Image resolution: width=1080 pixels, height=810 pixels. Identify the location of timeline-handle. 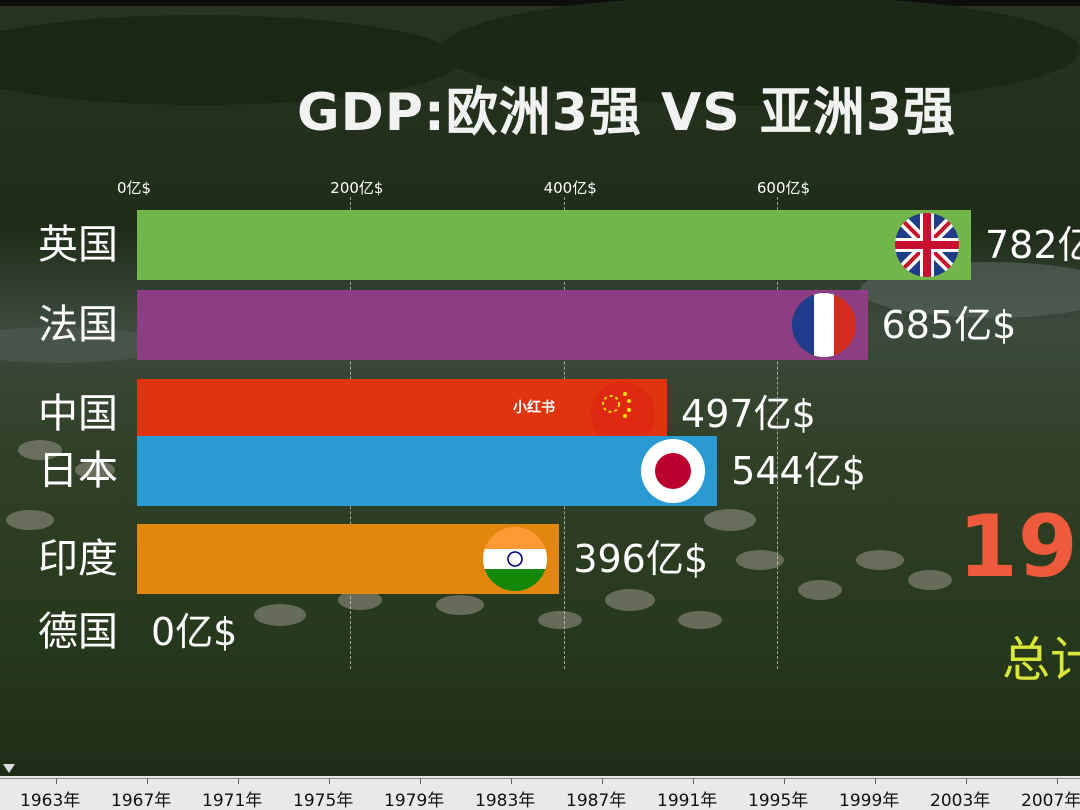
(9, 768).